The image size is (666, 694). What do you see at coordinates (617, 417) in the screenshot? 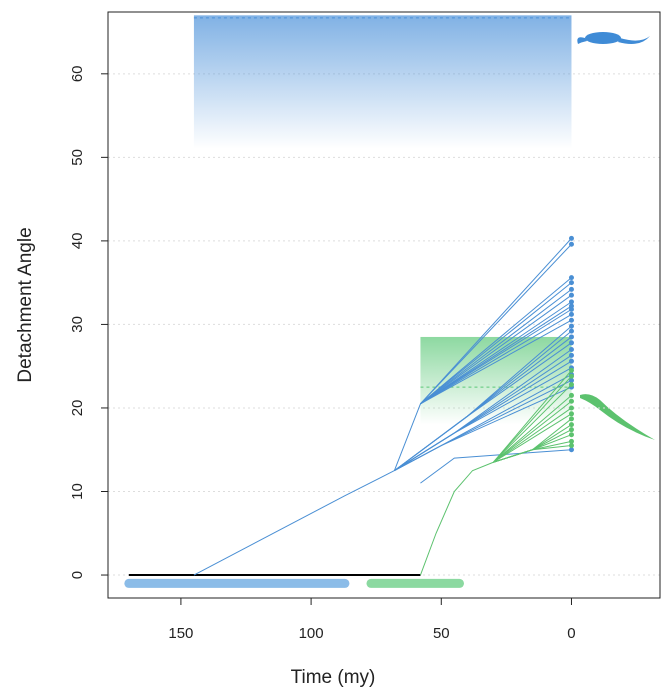
I see `lizard-icon` at bounding box center [617, 417].